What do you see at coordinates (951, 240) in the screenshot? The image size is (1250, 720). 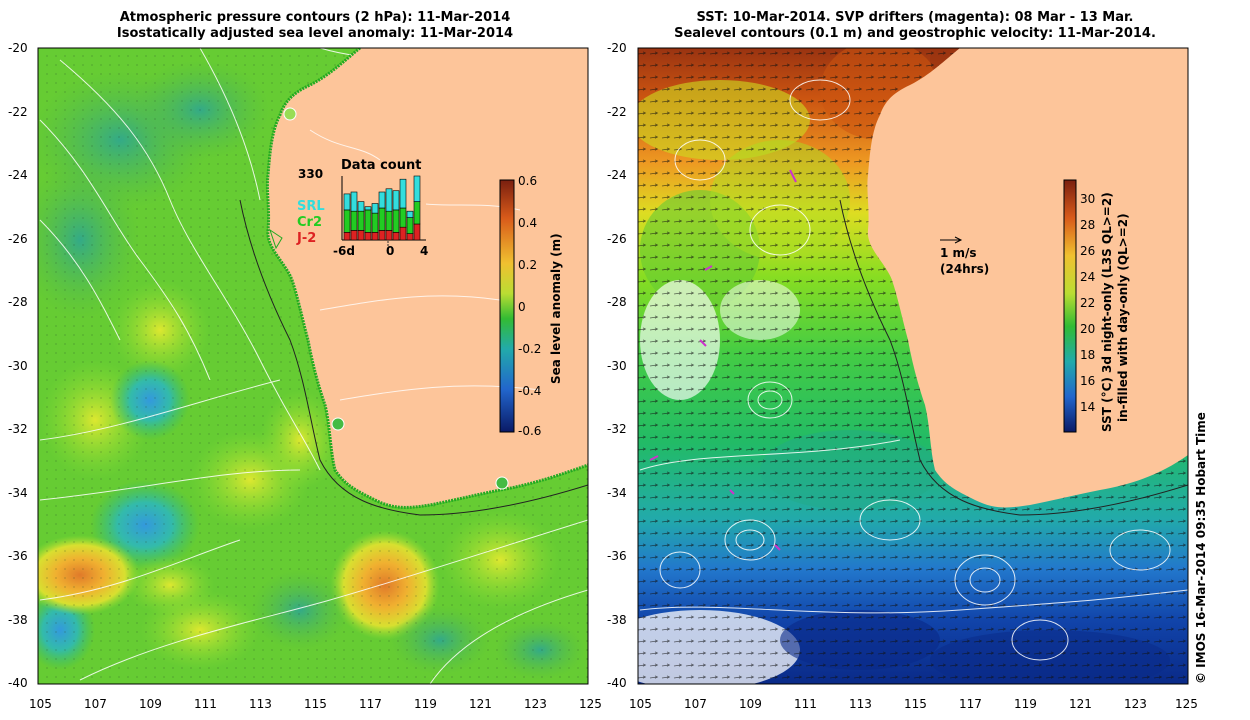 I see `velocity-scale-arrow` at bounding box center [951, 240].